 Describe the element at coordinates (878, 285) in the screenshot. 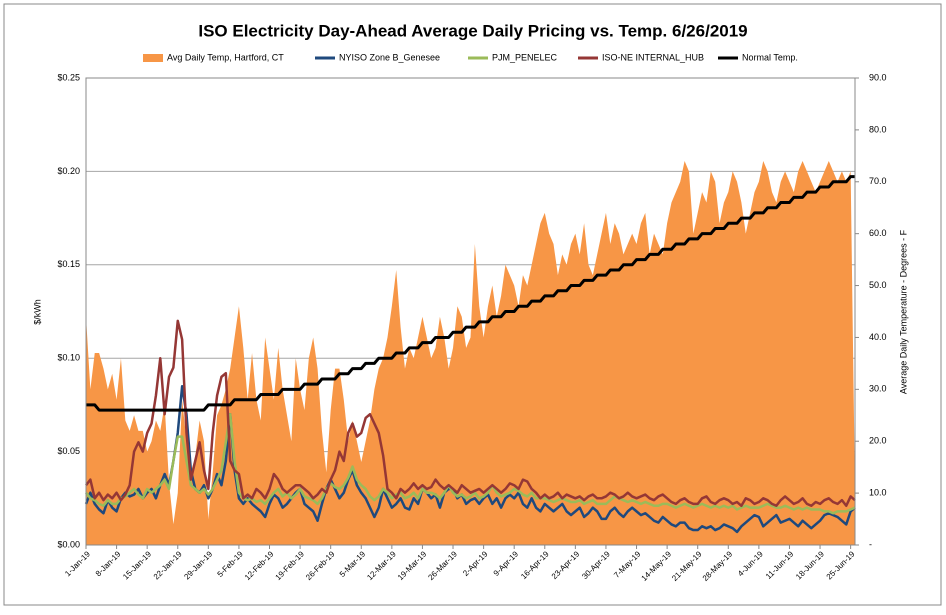

I see `y2-tick-label: 50.0` at that location.